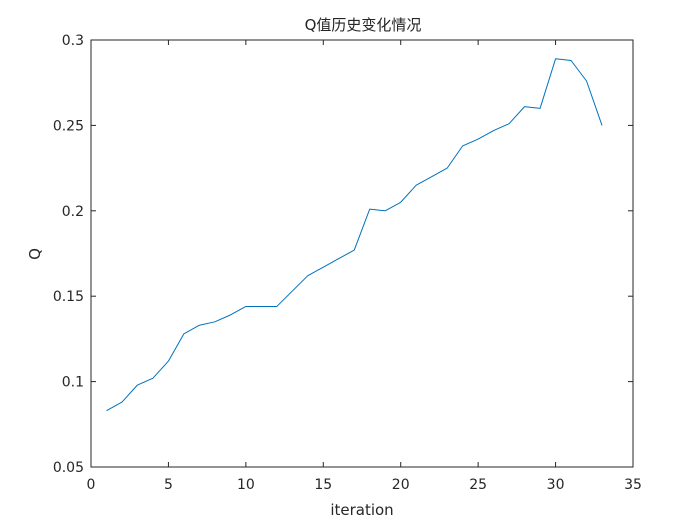 The height and width of the screenshot is (525, 700). What do you see at coordinates (363, 25) in the screenshot?
I see `chart-title: Q值历史变化情况` at bounding box center [363, 25].